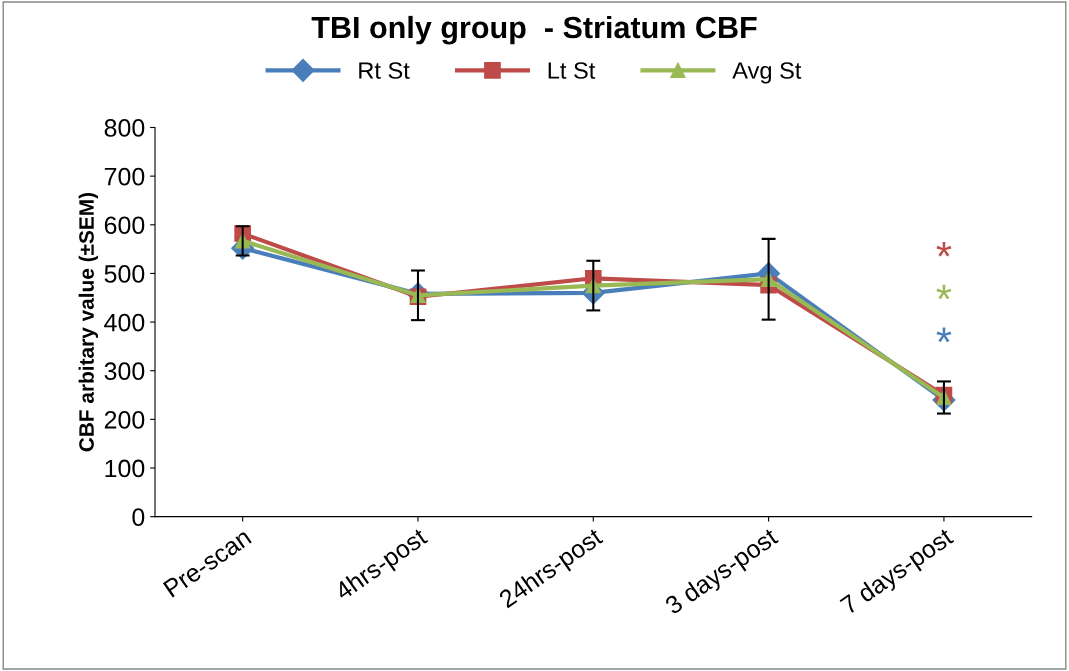  Describe the element at coordinates (572, 70) in the screenshot. I see `legend-label: Lt St` at that location.